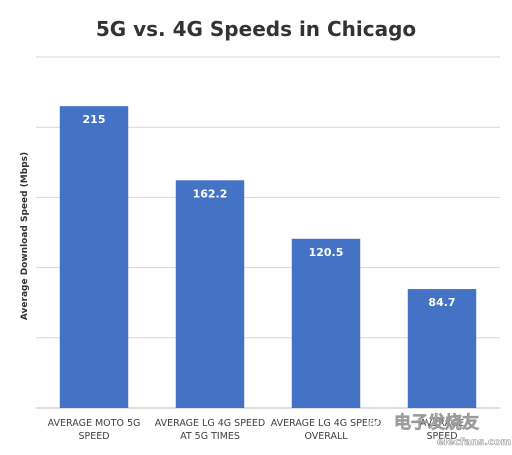  What do you see at coordinates (441, 302) in the screenshot?
I see `data-label: 84.7` at bounding box center [441, 302].